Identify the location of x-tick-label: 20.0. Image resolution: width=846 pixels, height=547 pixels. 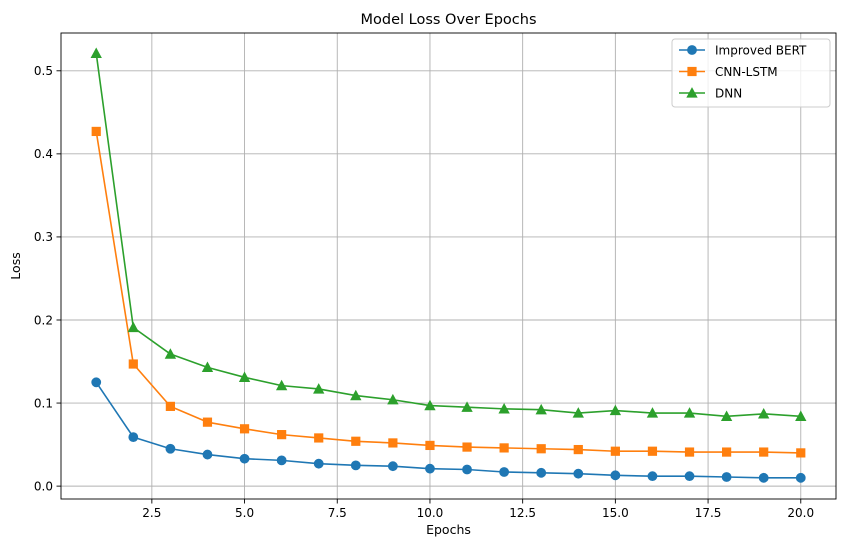
(800, 513).